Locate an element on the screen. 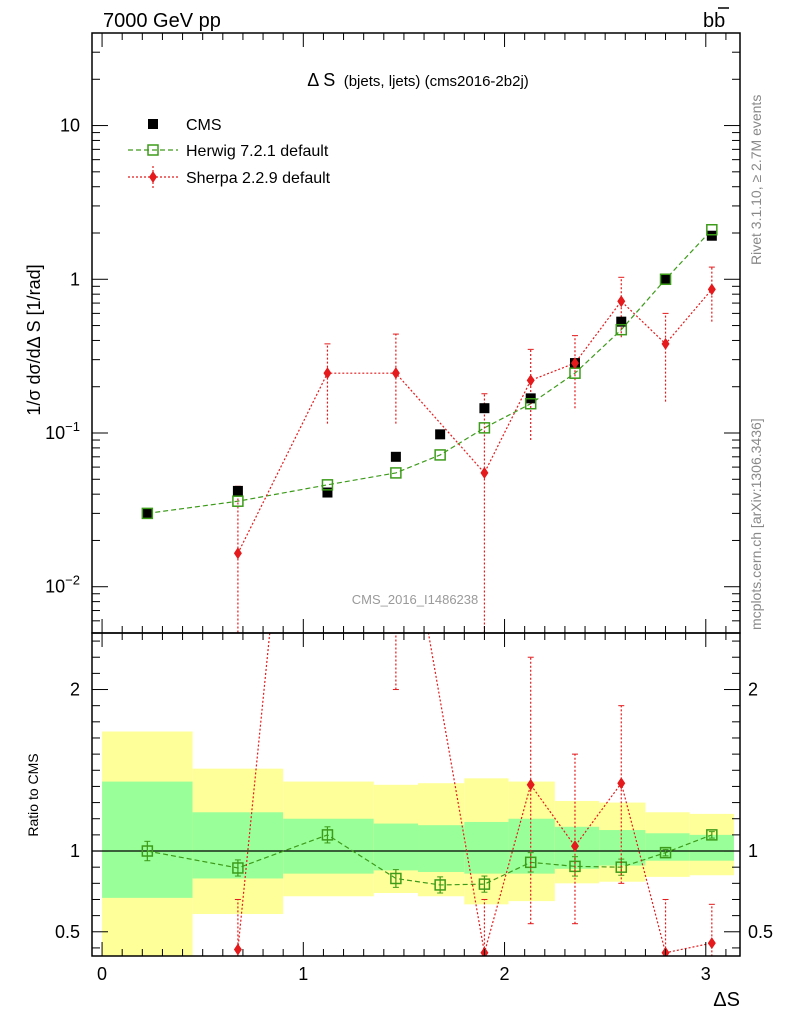 The height and width of the screenshot is (1024, 786). header-energy-label: 7000 GeV pp is located at coordinates (162, 21).